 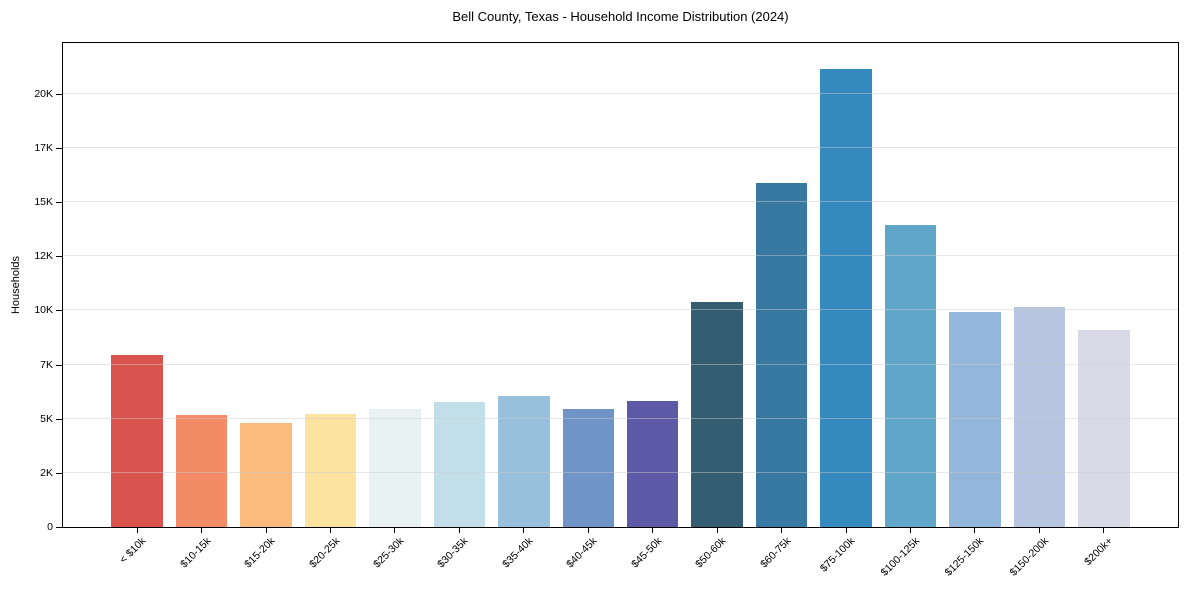 I want to click on y-axis-label: Households, so click(x=16, y=285).